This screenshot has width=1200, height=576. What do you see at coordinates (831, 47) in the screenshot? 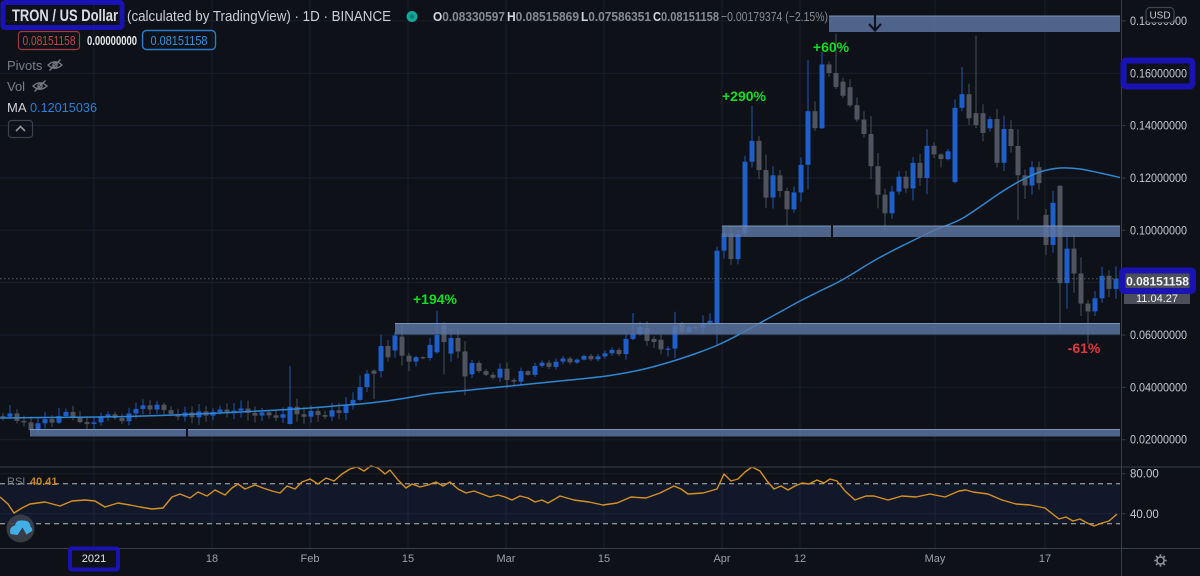
I see `svg-text: +60%` at bounding box center [831, 47].